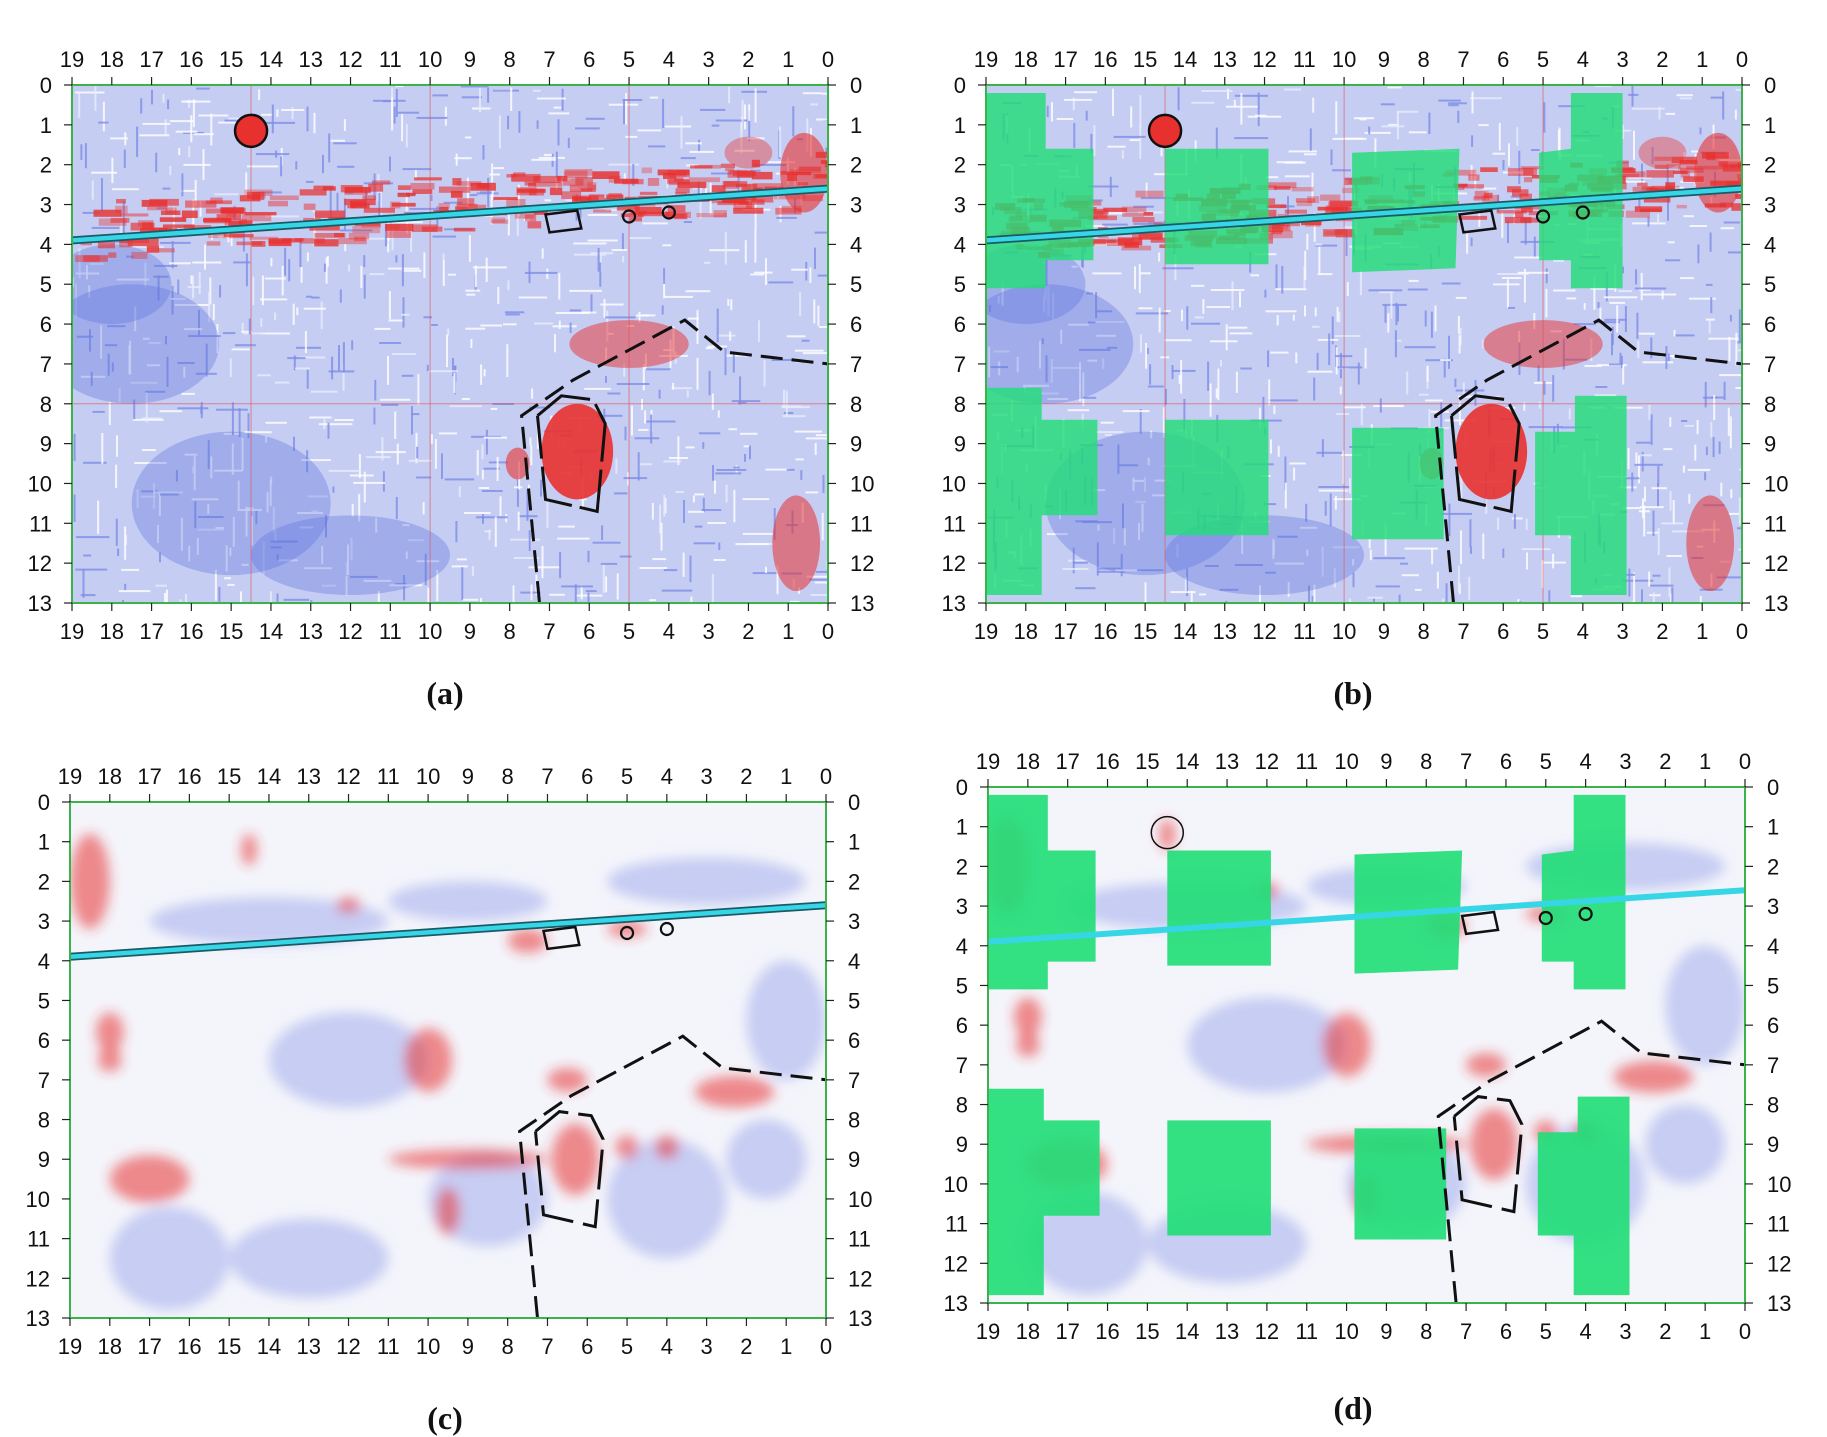 The height and width of the screenshot is (1437, 1827). What do you see at coordinates (44, 1080) in the screenshot?
I see `y-tick-label-left: 7` at bounding box center [44, 1080].